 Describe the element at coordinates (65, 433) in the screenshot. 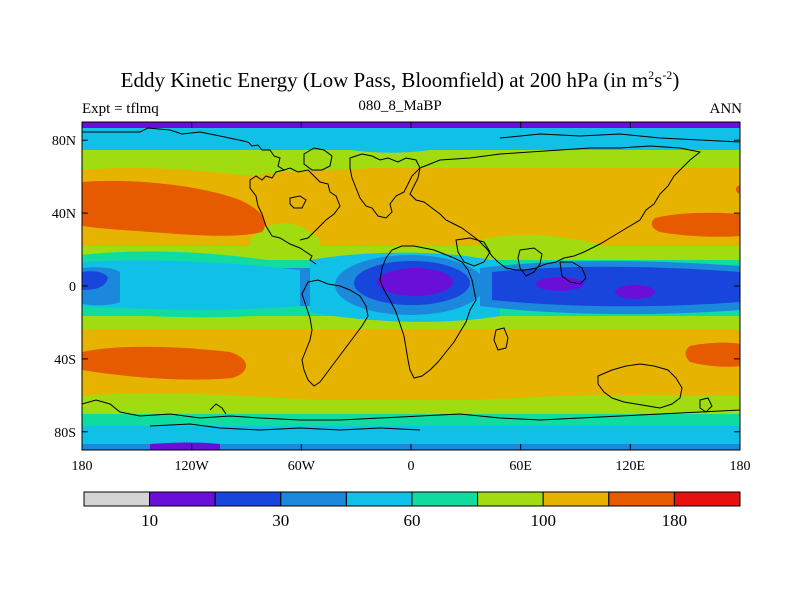

I see `y-tick-label: 80S` at that location.